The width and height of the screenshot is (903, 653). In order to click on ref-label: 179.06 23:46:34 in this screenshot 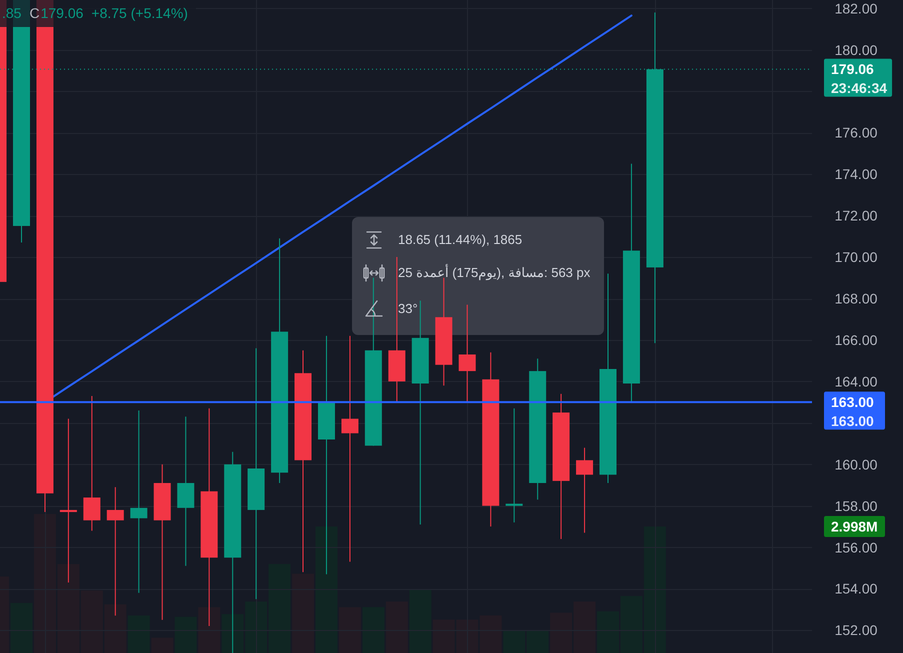, I will do `click(858, 77)`.